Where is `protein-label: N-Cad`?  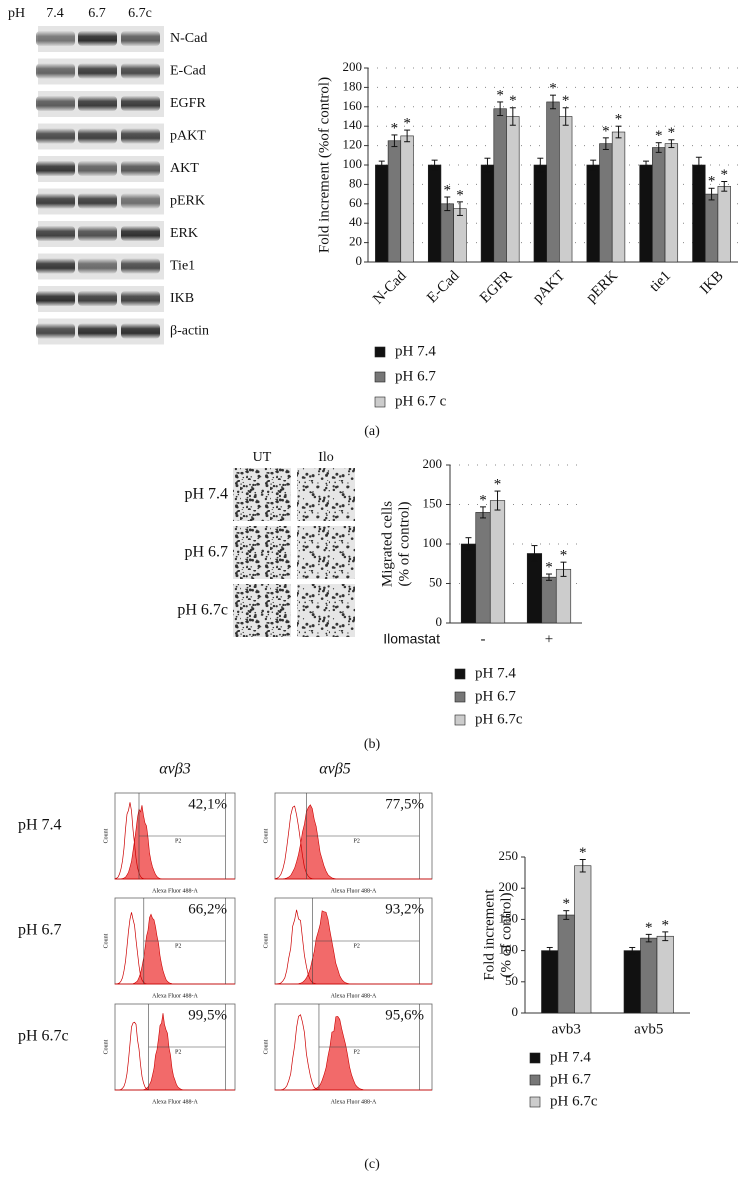
protein-label: N-Cad is located at coordinates (188, 38).